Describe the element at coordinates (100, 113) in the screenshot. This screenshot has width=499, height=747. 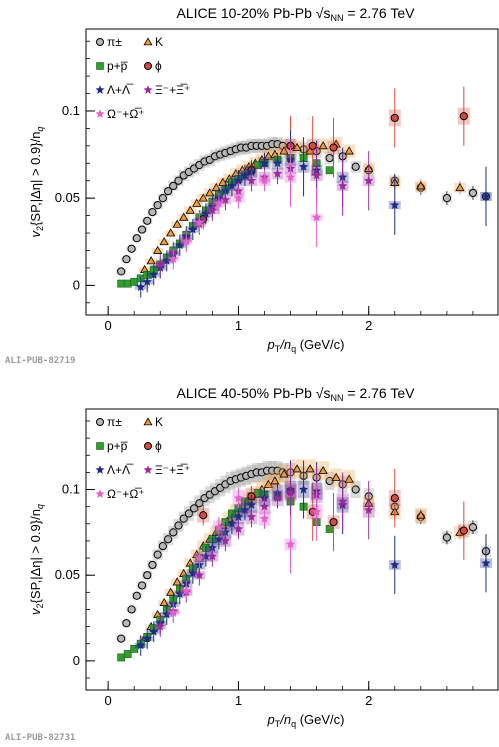
I see `legend-marker-omega` at that location.